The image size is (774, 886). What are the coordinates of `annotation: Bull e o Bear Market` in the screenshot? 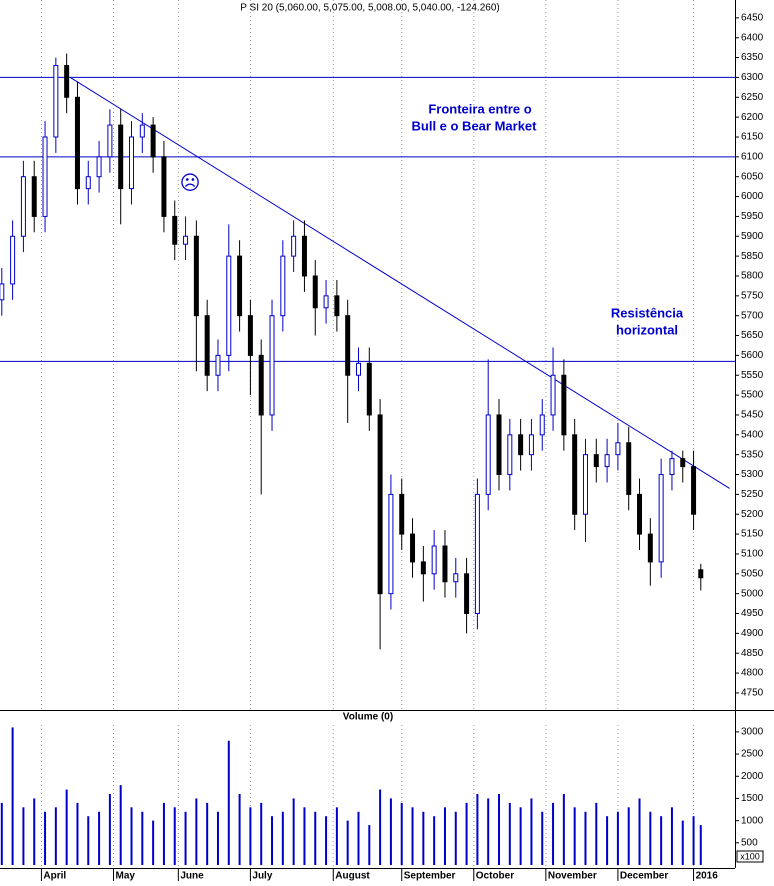 It's located at (475, 125).